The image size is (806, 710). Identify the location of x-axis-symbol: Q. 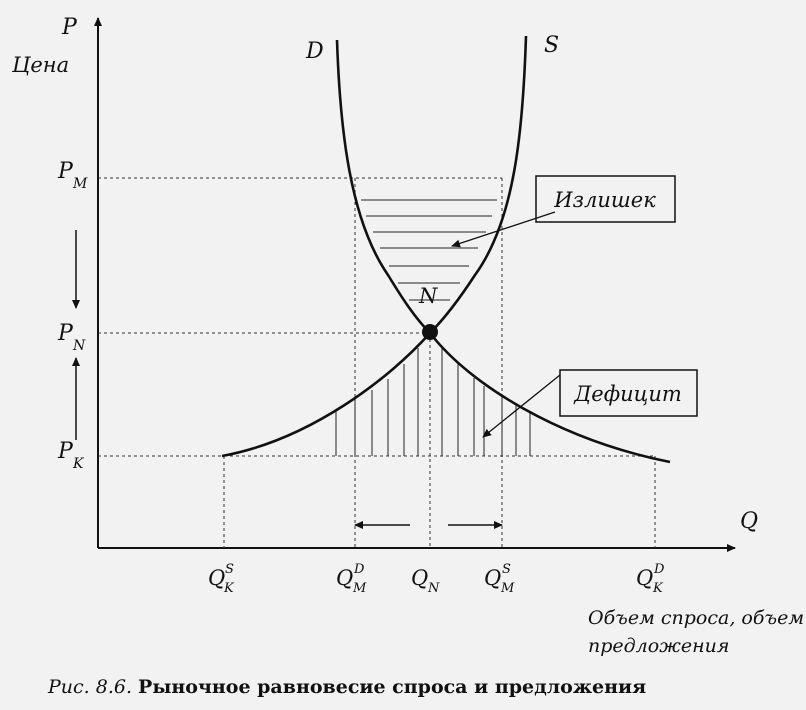
(749, 521).